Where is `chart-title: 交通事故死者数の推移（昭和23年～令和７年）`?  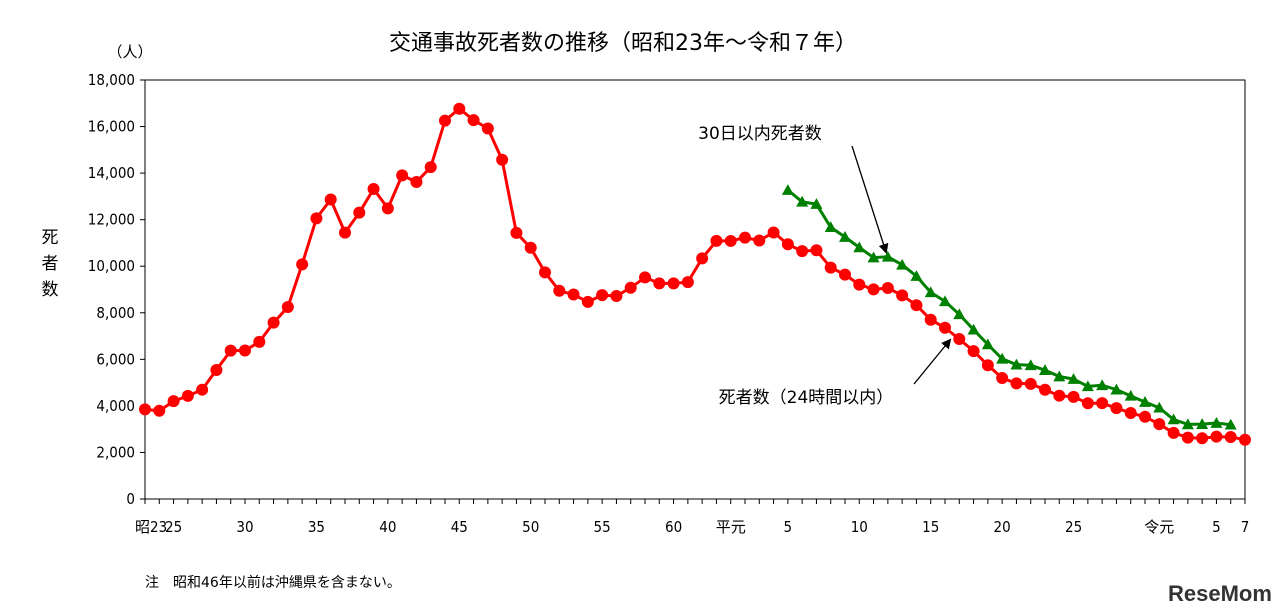
chart-title: 交通事故死者数の推移（昭和23年～令和７年） is located at coordinates (623, 43).